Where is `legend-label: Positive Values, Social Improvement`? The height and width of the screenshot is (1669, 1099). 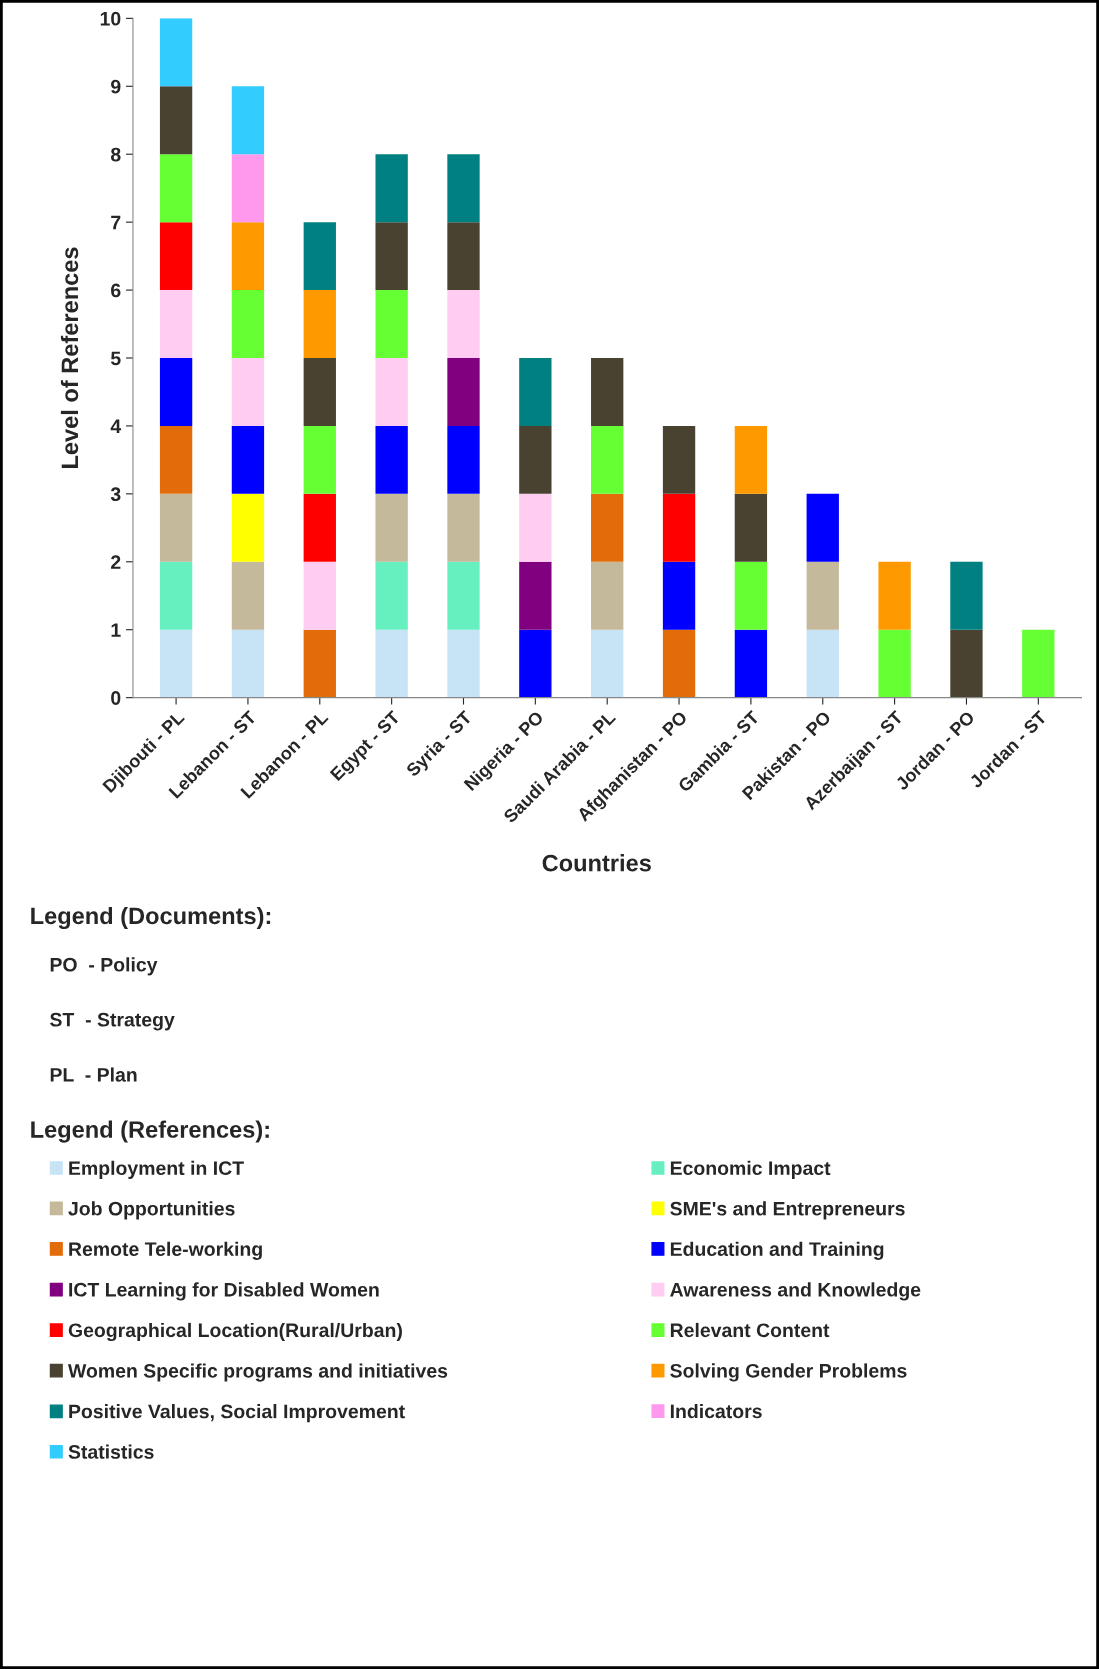
legend-label: Positive Values, Social Improvement is located at coordinates (237, 1413).